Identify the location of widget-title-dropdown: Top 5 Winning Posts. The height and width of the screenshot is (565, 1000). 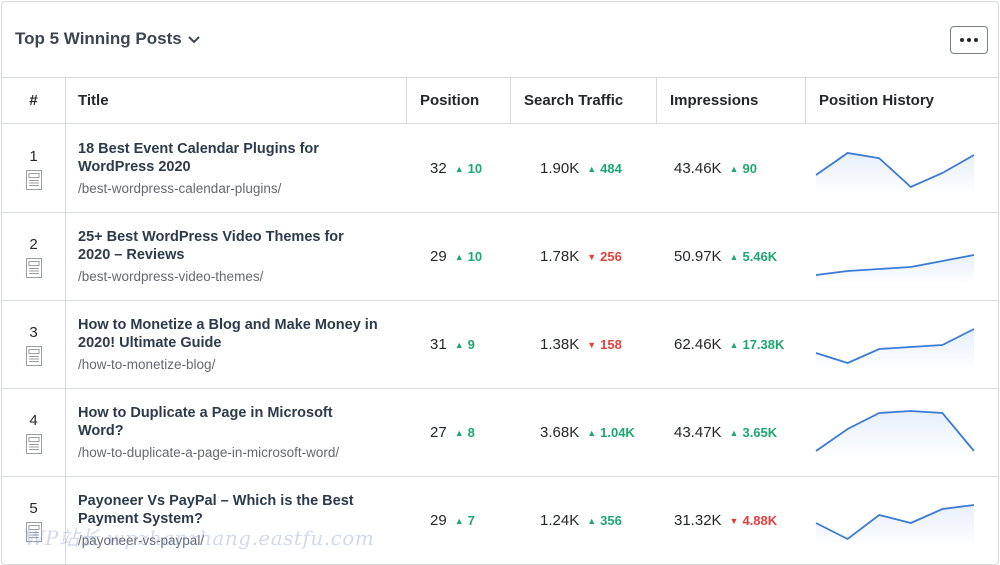
(107, 39).